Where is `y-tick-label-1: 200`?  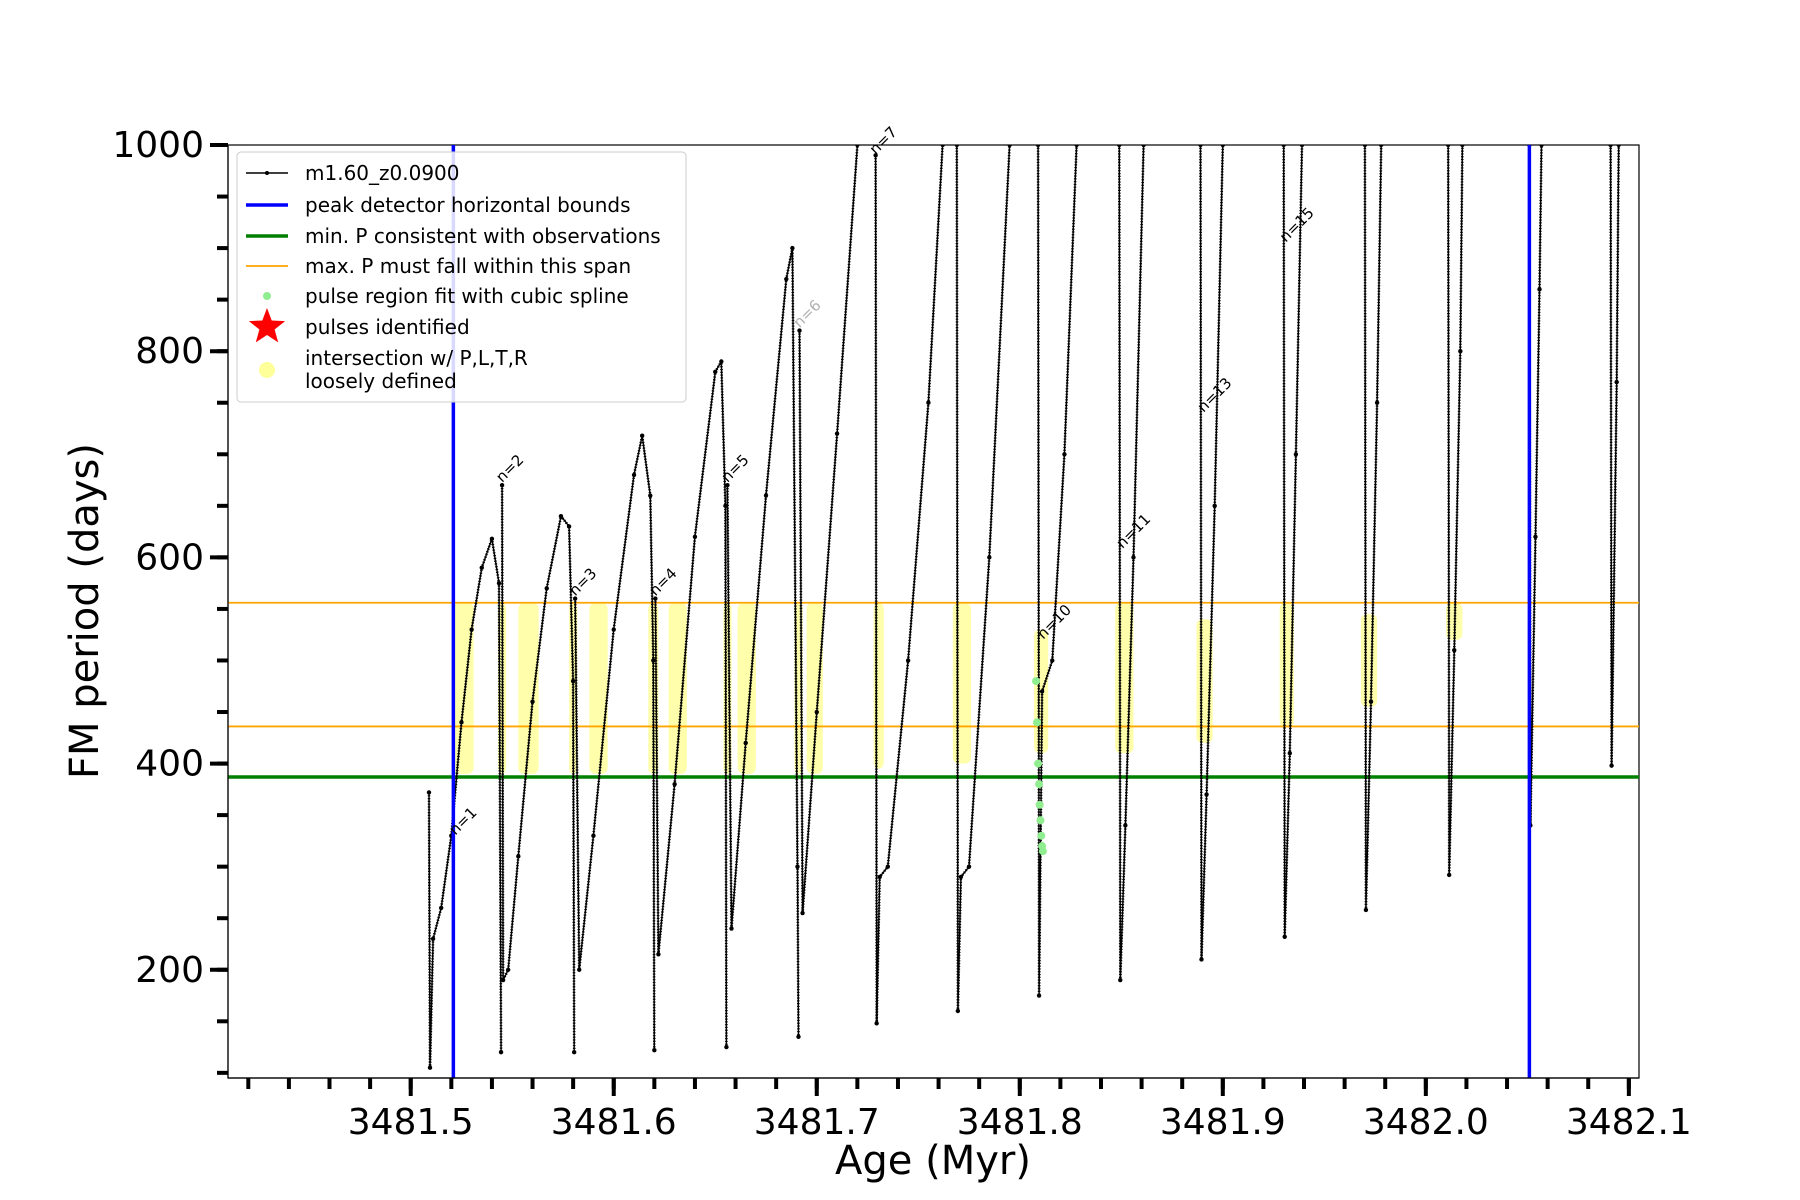
y-tick-label-1: 200 is located at coordinates (169, 970).